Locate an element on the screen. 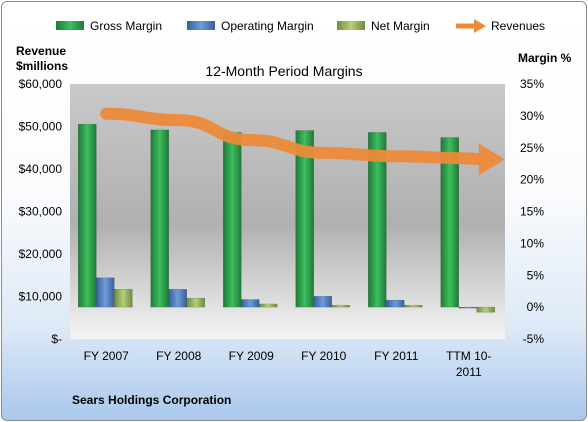  left-tick-label: $40,000 is located at coordinates (41, 169).